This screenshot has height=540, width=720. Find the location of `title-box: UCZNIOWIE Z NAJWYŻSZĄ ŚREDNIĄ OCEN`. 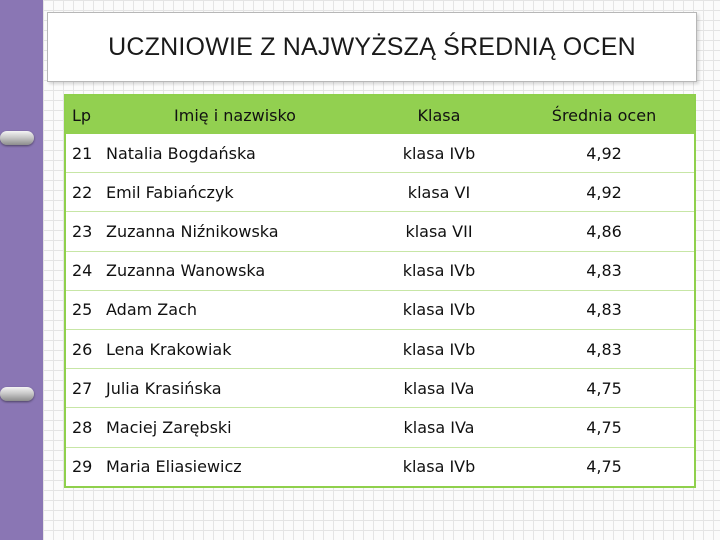

title-box: UCZNIOWIE Z NAJWYŻSZĄ ŚREDNIĄ OCEN is located at coordinates (372, 47).